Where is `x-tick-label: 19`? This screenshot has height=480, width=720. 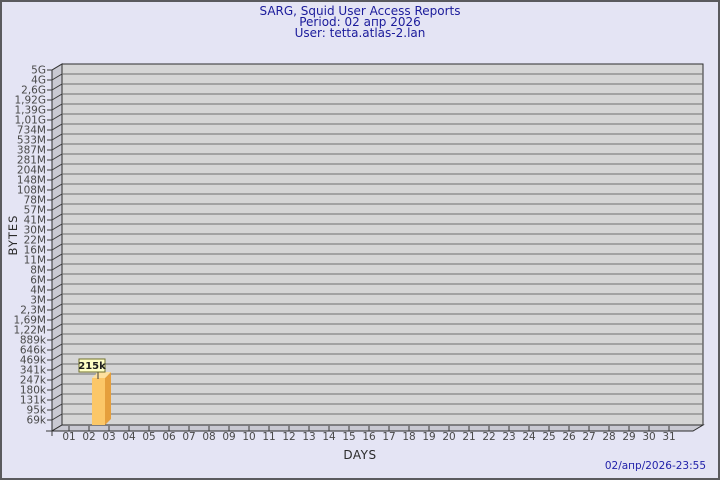
x-tick-label: 19 is located at coordinates (428, 437).